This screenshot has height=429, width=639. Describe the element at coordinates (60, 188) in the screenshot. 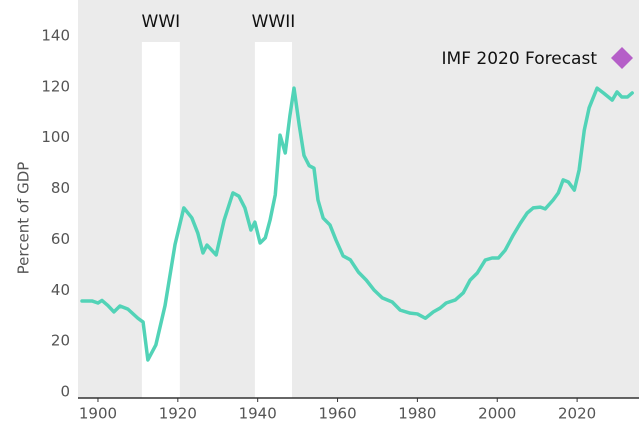

I see `y-tick-label: 80` at that location.